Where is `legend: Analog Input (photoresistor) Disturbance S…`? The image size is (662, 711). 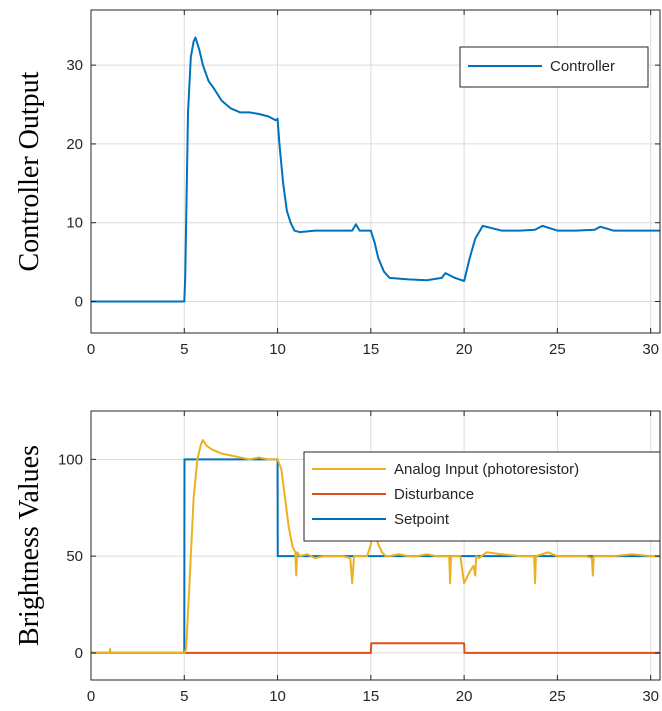 legend: Analog Input (photoresistor) Disturbance S… is located at coordinates (482, 496).